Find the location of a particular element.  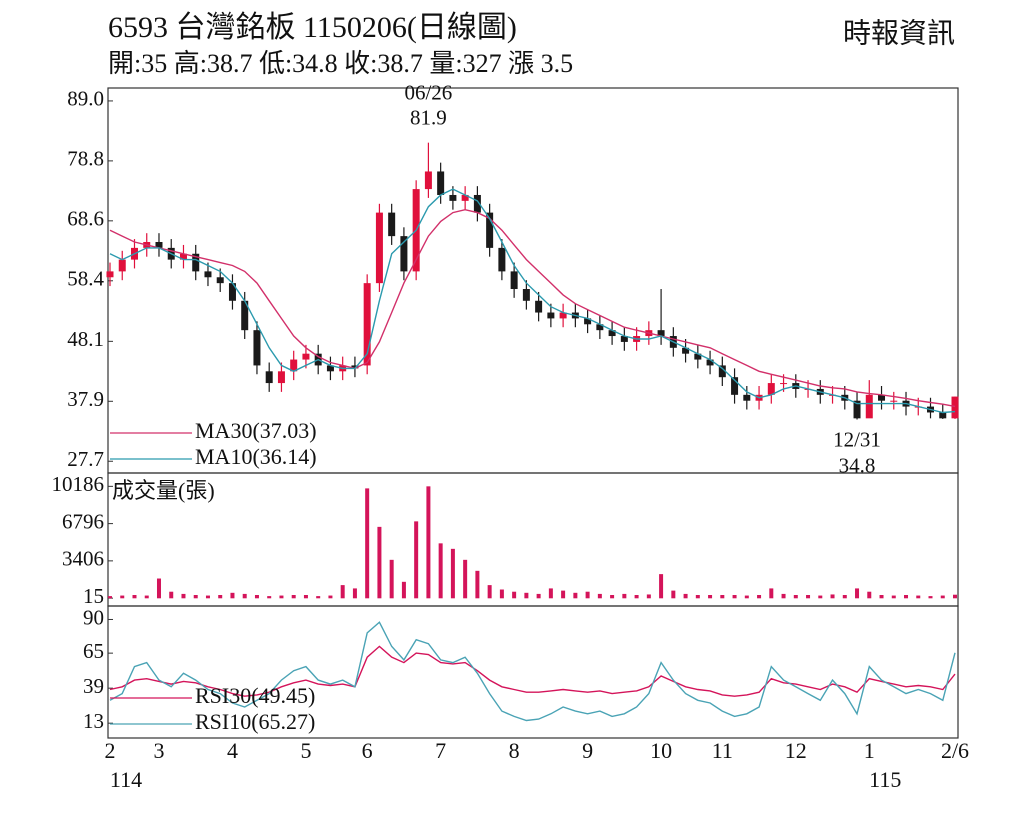

chart-title: 6593 台灣銘板 1150206(日線圖) is located at coordinates (312, 27).